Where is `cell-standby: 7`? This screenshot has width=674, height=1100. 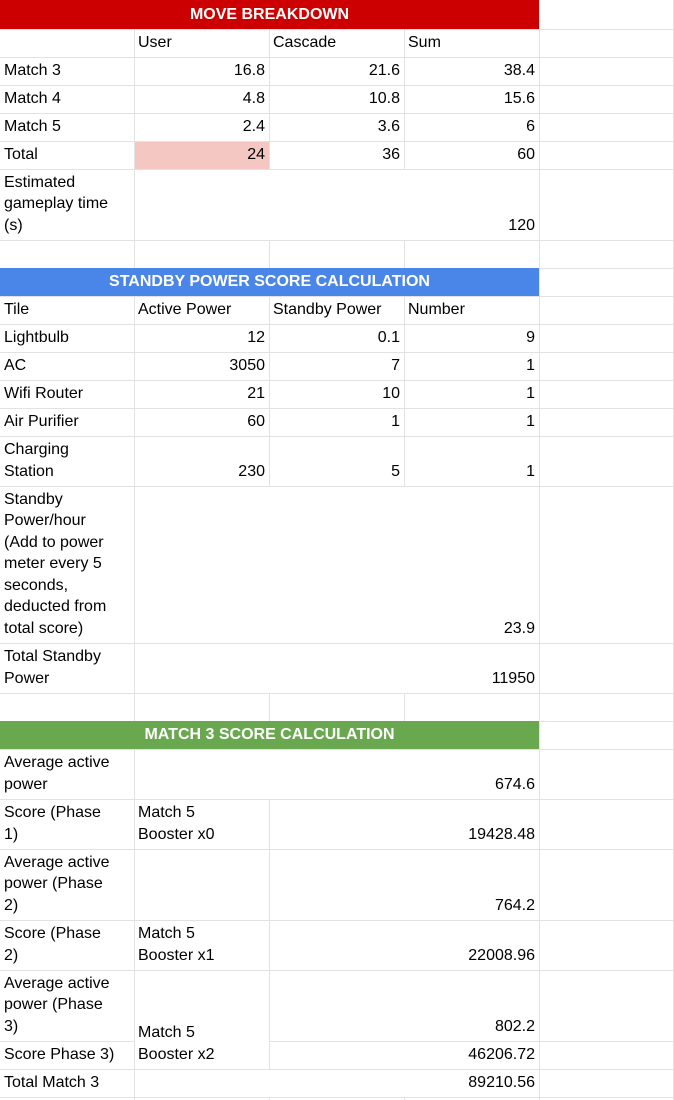
cell-standby: 7 is located at coordinates (395, 365).